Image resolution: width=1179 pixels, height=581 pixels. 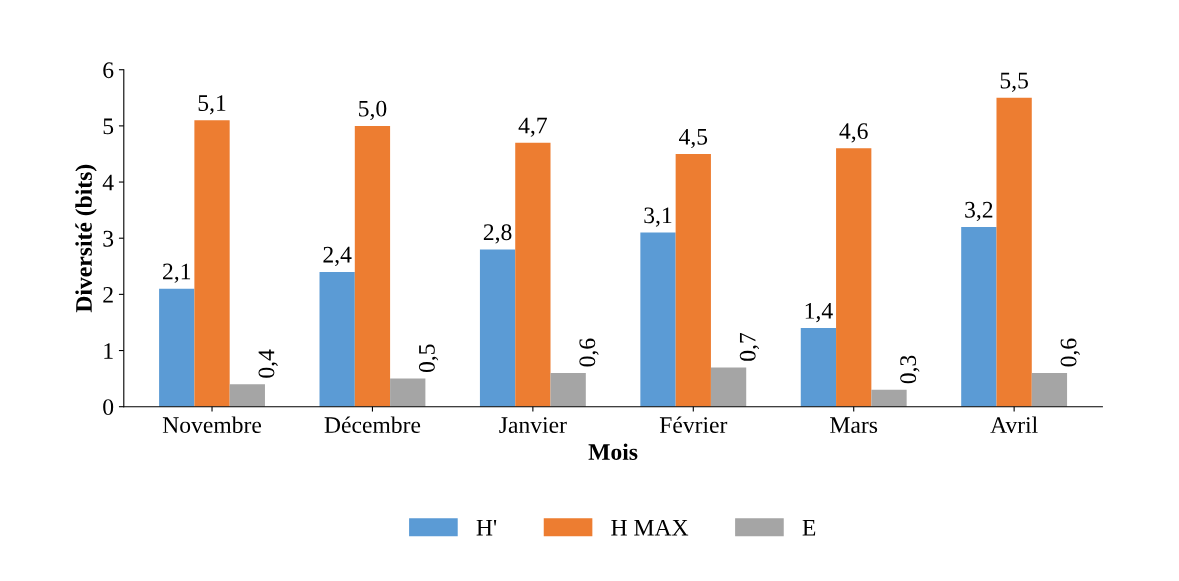 What do you see at coordinates (1014, 82) in the screenshot?
I see `data-label: 5,5` at bounding box center [1014, 82].